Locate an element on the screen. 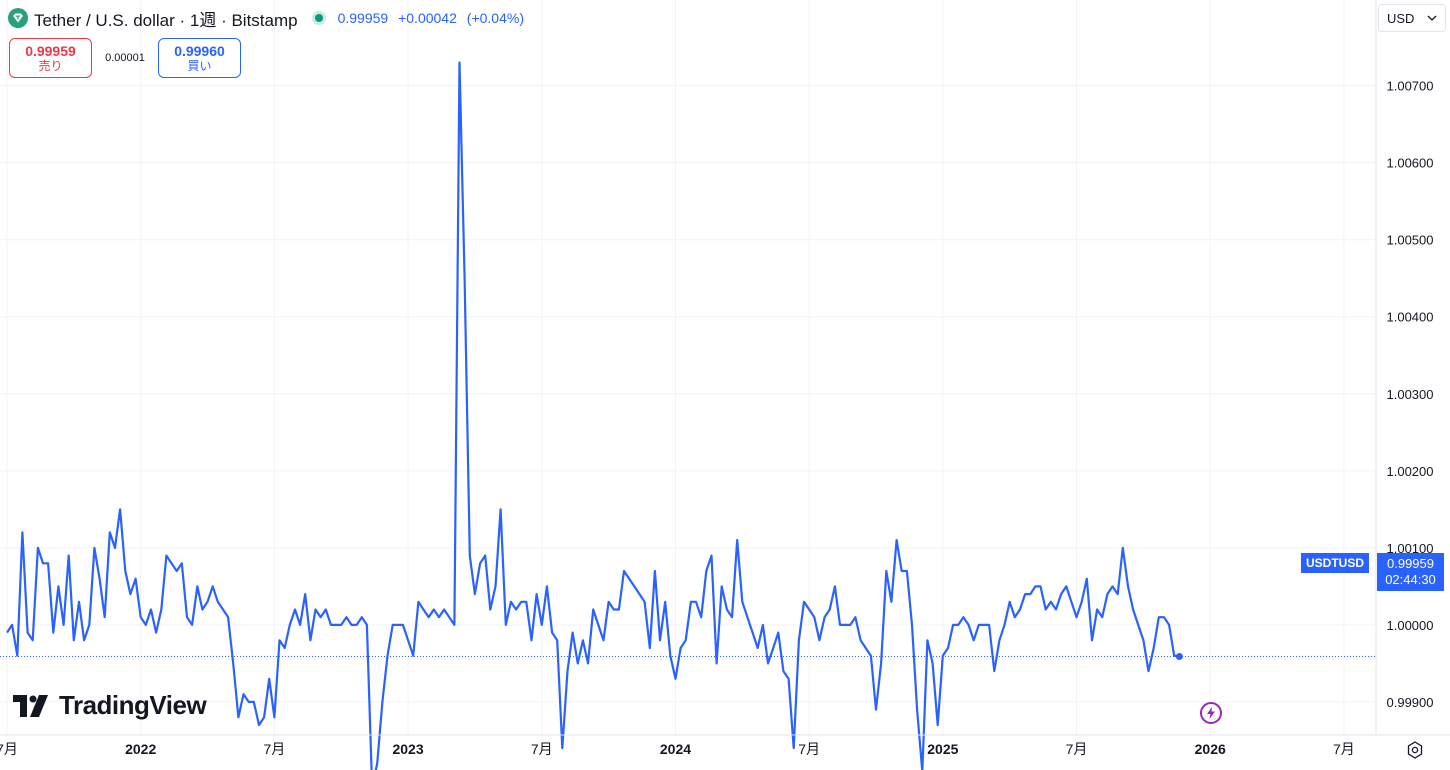 The image size is (1450, 770). x-tick-label: 2022 is located at coordinates (140, 749).